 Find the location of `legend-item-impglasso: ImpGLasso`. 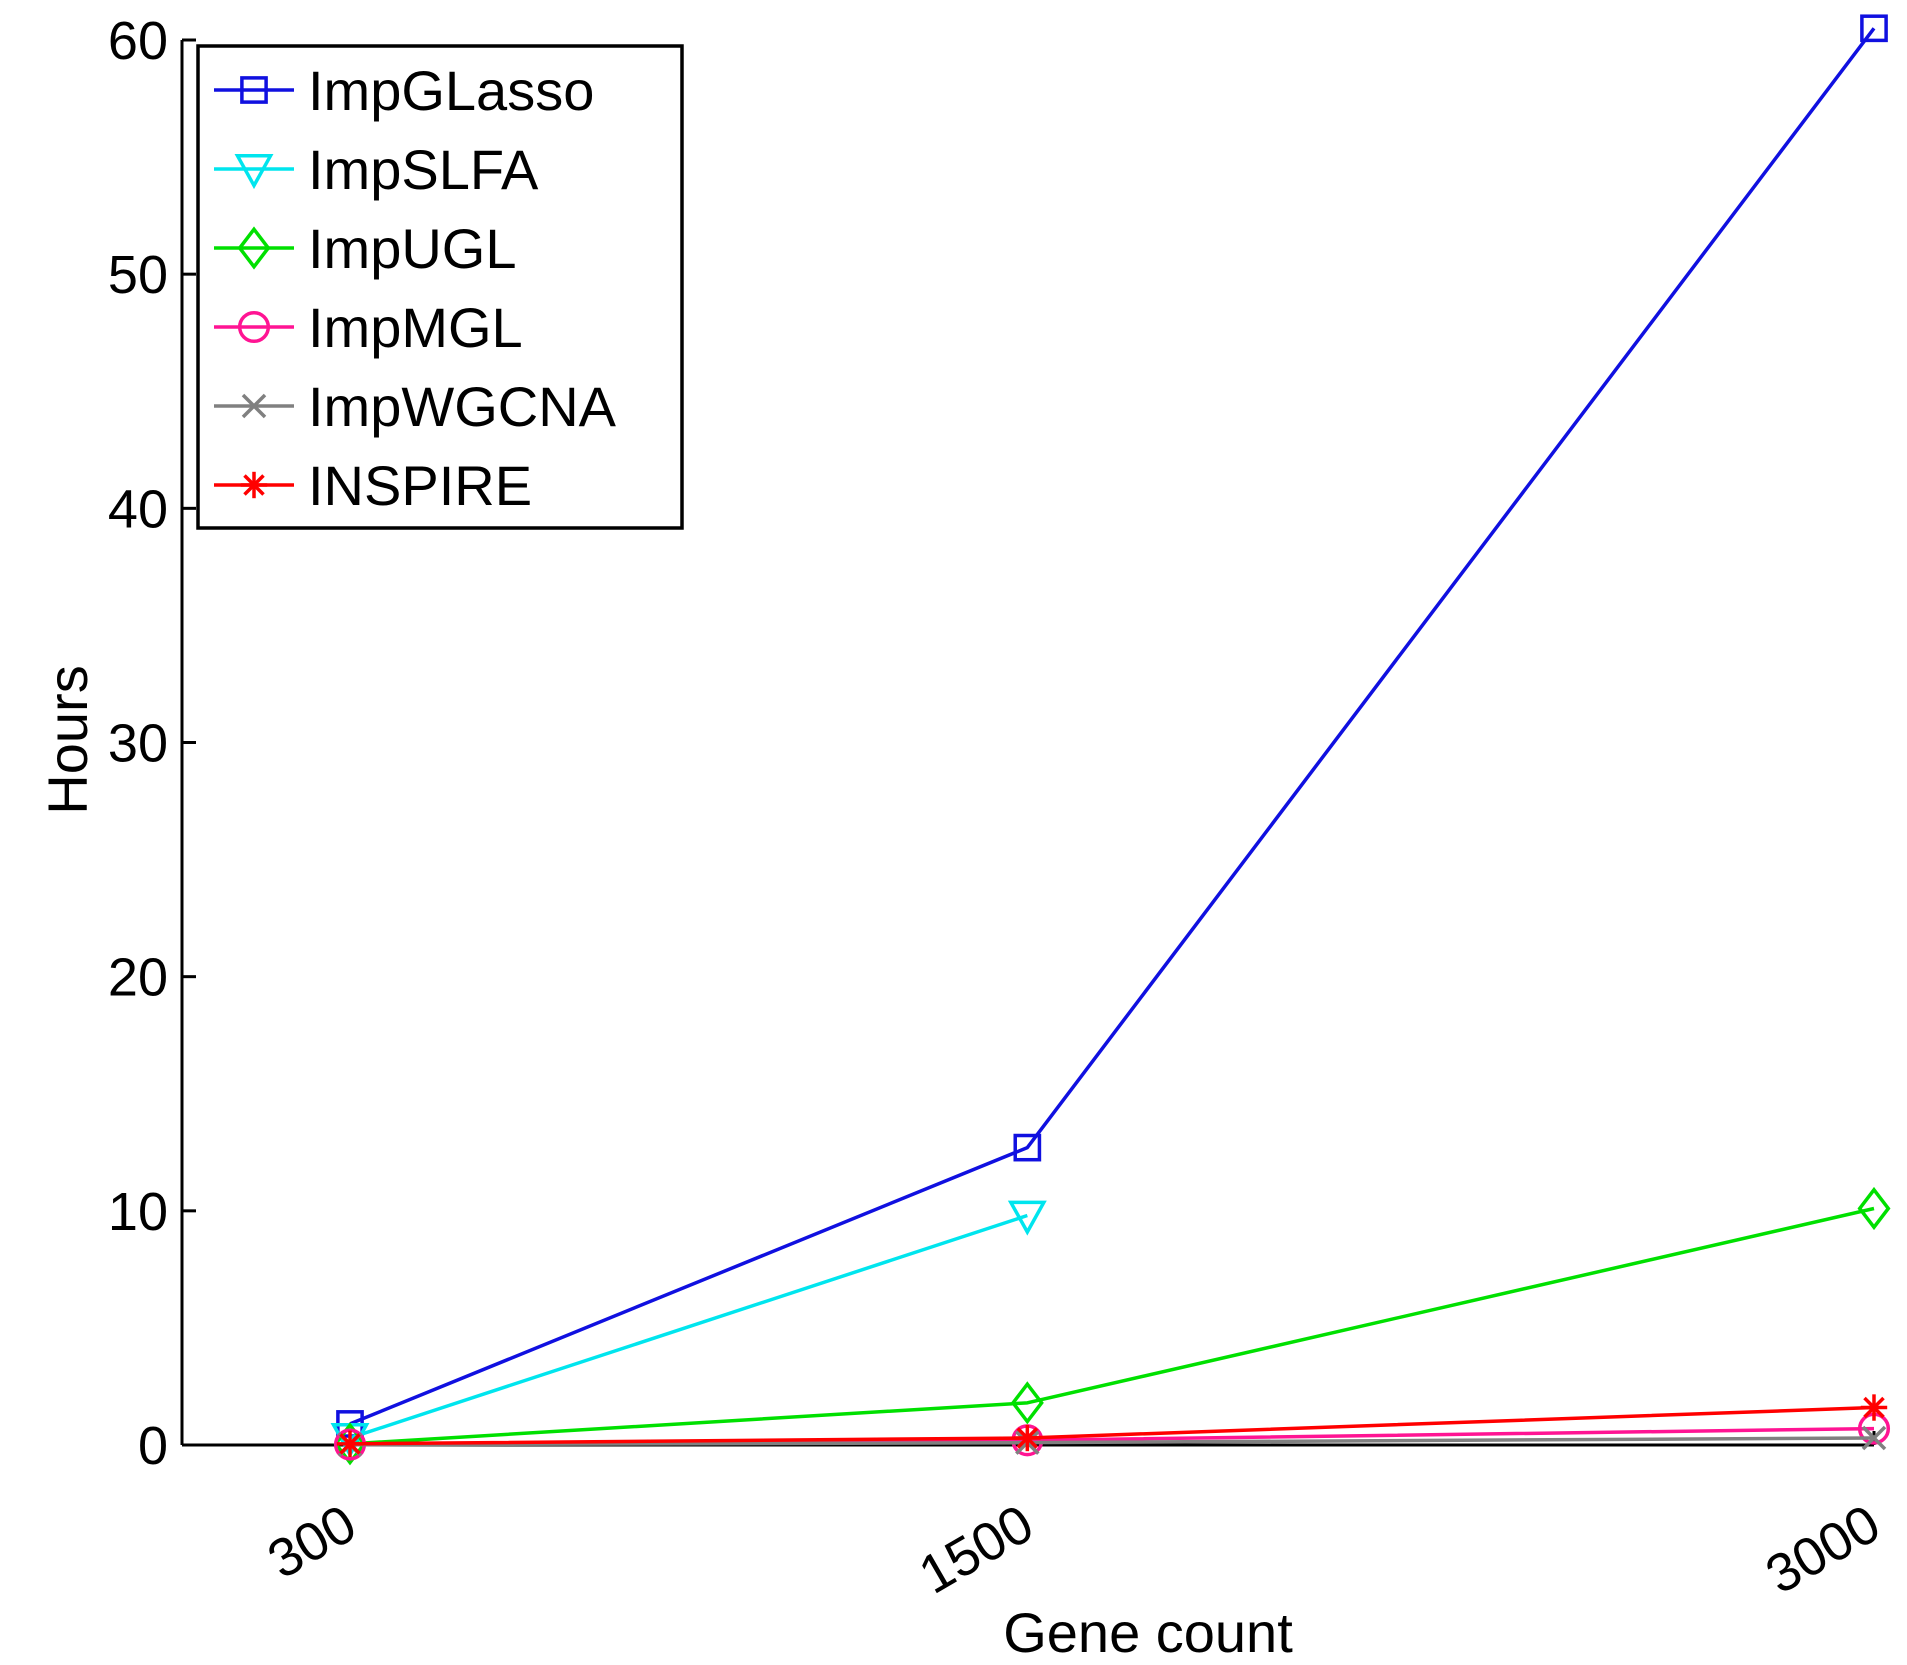

legend-item-impglasso: ImpGLasso is located at coordinates (404, 90).